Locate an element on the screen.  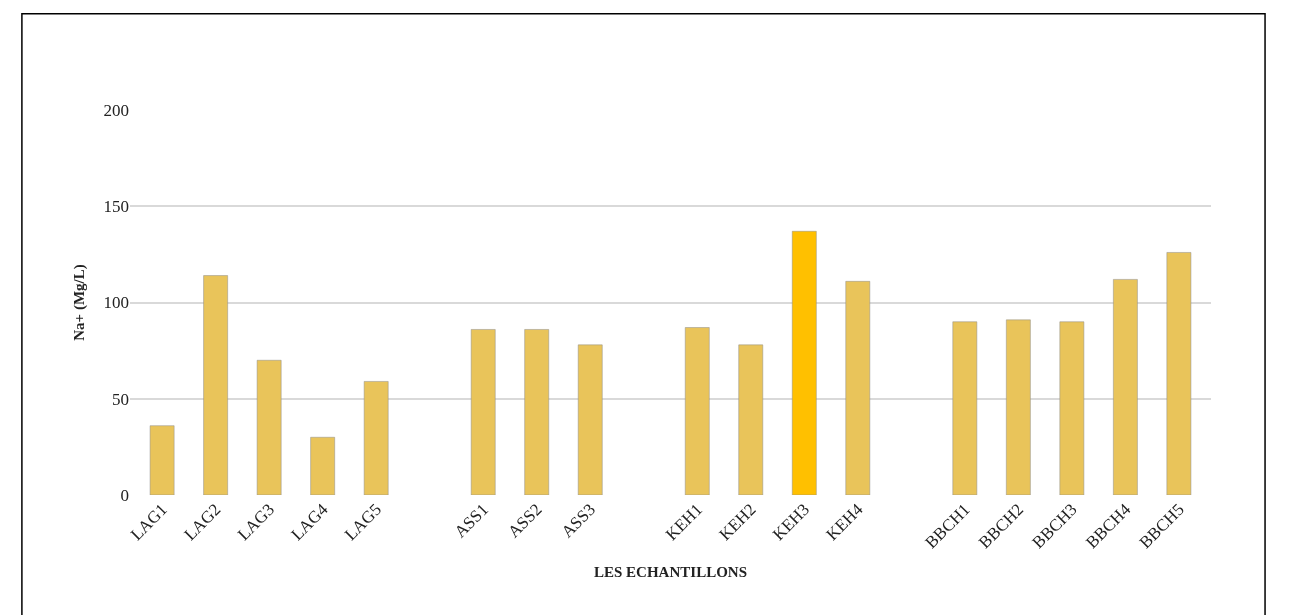
y-tick-label: 150 is located at coordinates (116, 207).